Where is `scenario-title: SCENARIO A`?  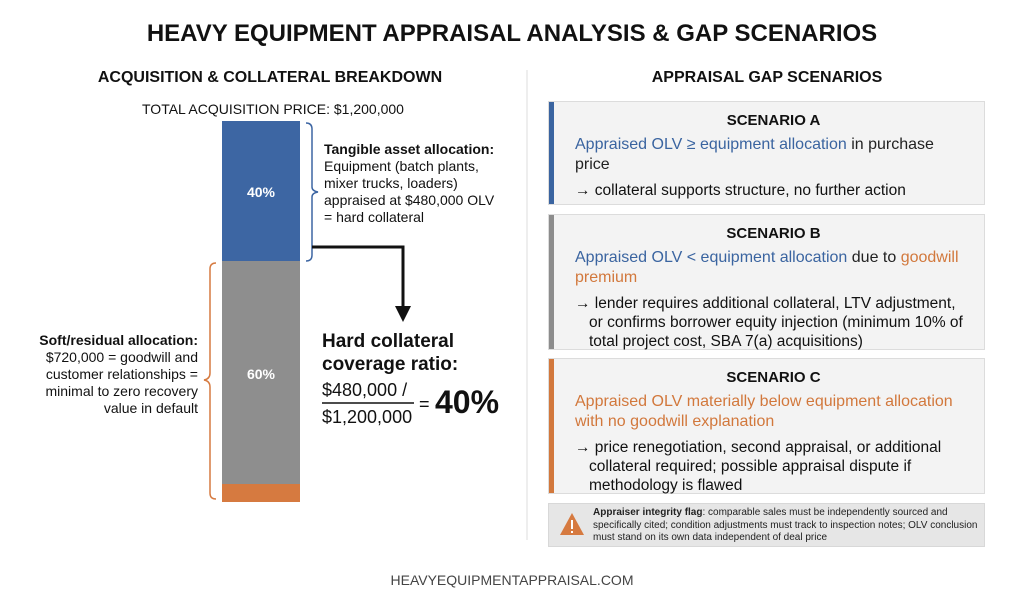 scenario-title: SCENARIO A is located at coordinates (773, 120).